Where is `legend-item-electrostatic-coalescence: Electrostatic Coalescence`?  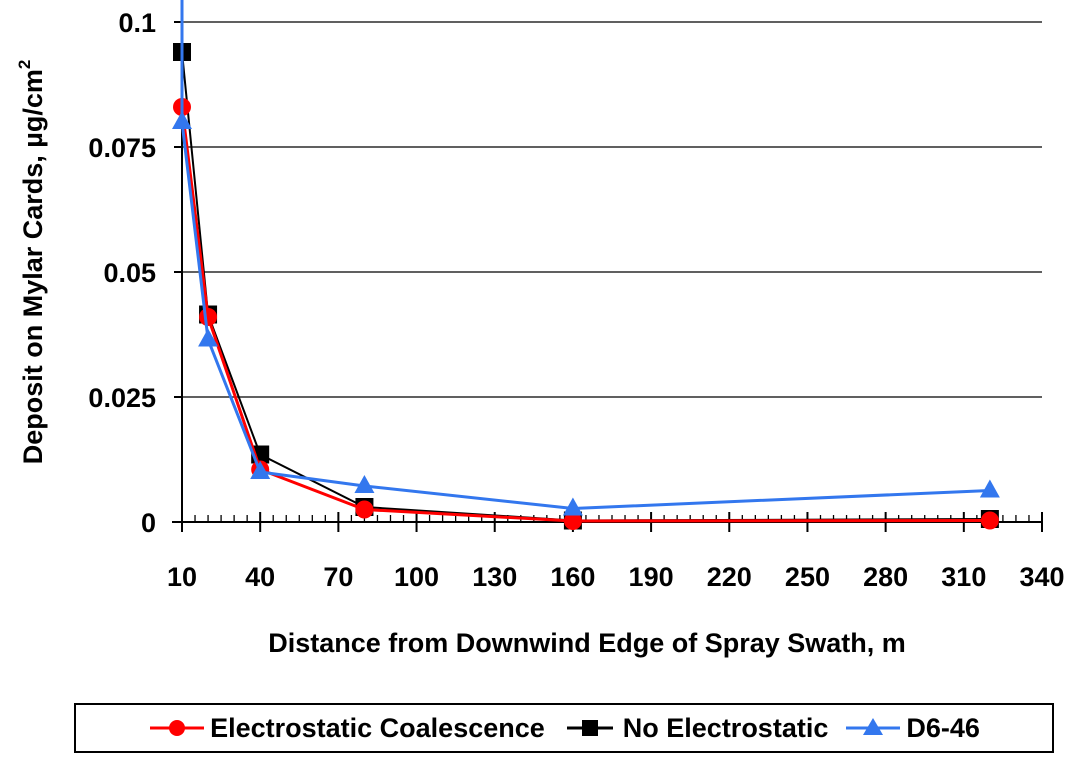 legend-item-electrostatic-coalescence: Electrostatic Coalescence is located at coordinates (346, 728).